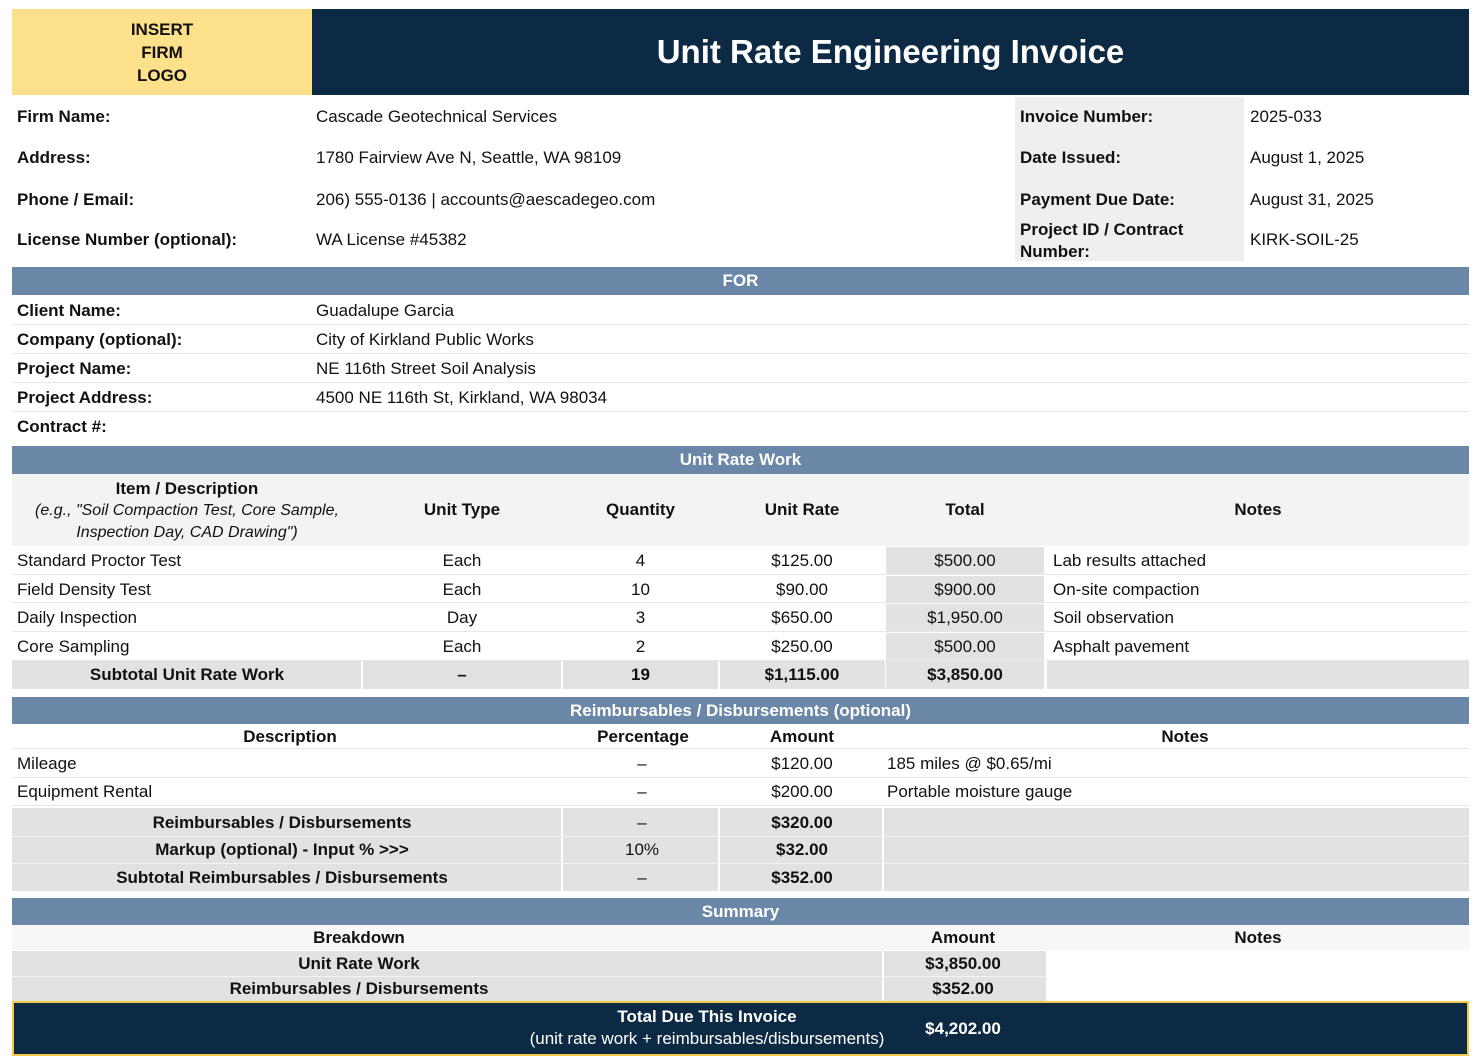 The height and width of the screenshot is (1064, 1478). What do you see at coordinates (1307, 157) in the screenshot?
I see `date-issued-value: August 1, 2025` at bounding box center [1307, 157].